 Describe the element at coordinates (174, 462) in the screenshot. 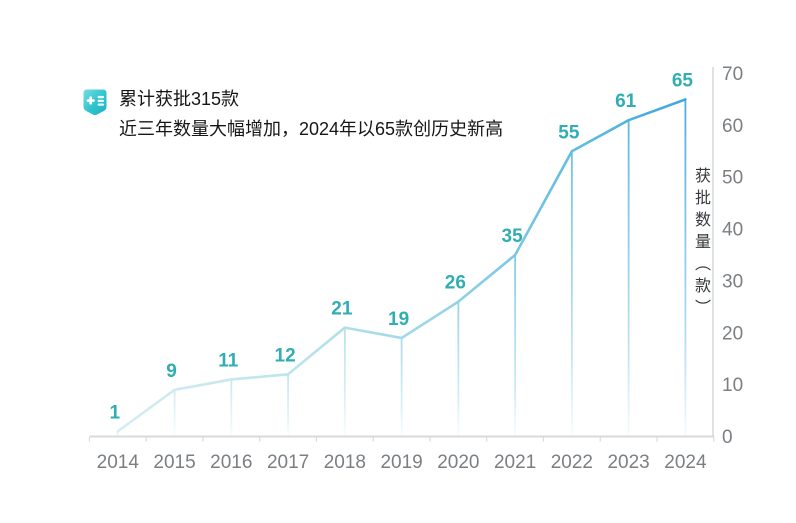

I see `x-tick-label: 2015` at that location.